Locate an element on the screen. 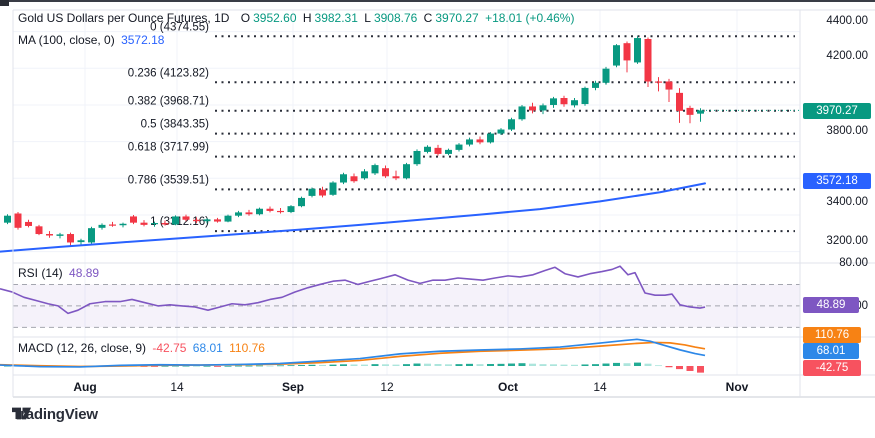  macd-line-badge: 68.01 is located at coordinates (831, 351).